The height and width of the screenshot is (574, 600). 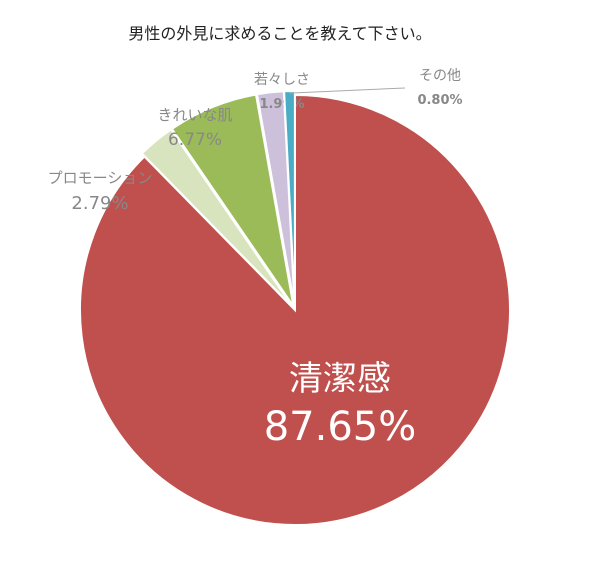 What do you see at coordinates (100, 178) in the screenshot?
I see `slice-label-1: プロモーション` at bounding box center [100, 178].